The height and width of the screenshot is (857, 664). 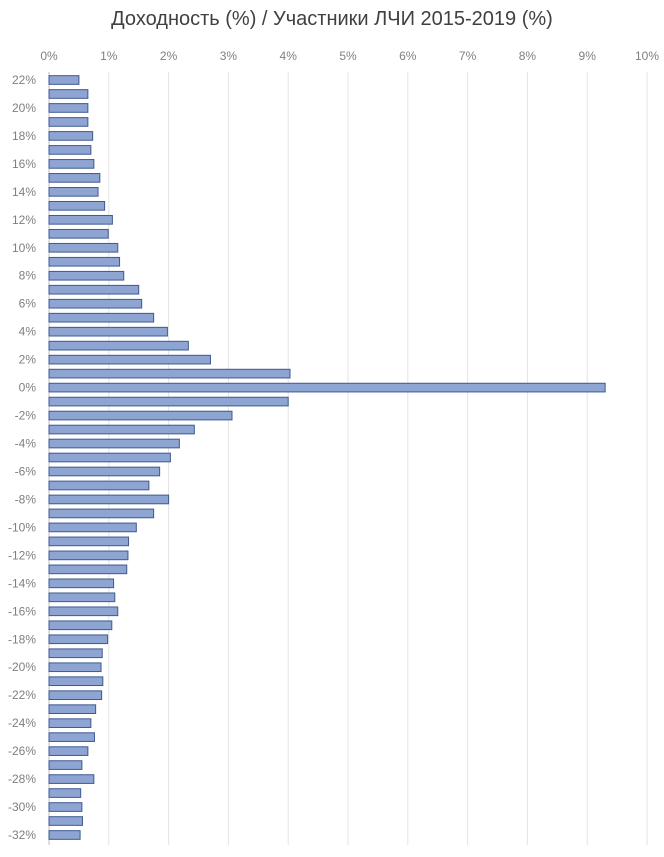 What do you see at coordinates (22, 555) in the screenshot?
I see `y-tick-label: -12%` at bounding box center [22, 555].